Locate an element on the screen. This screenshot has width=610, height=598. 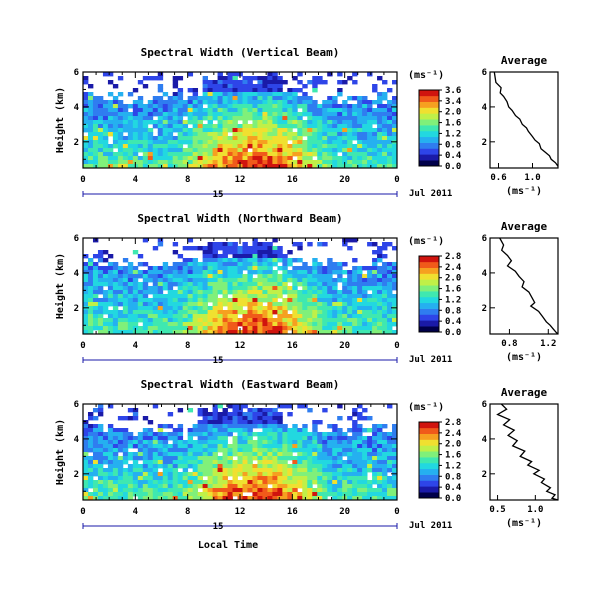
colorbar: 3.63.42.01.61.20.80.40.0 is located at coordinates (440, 129).